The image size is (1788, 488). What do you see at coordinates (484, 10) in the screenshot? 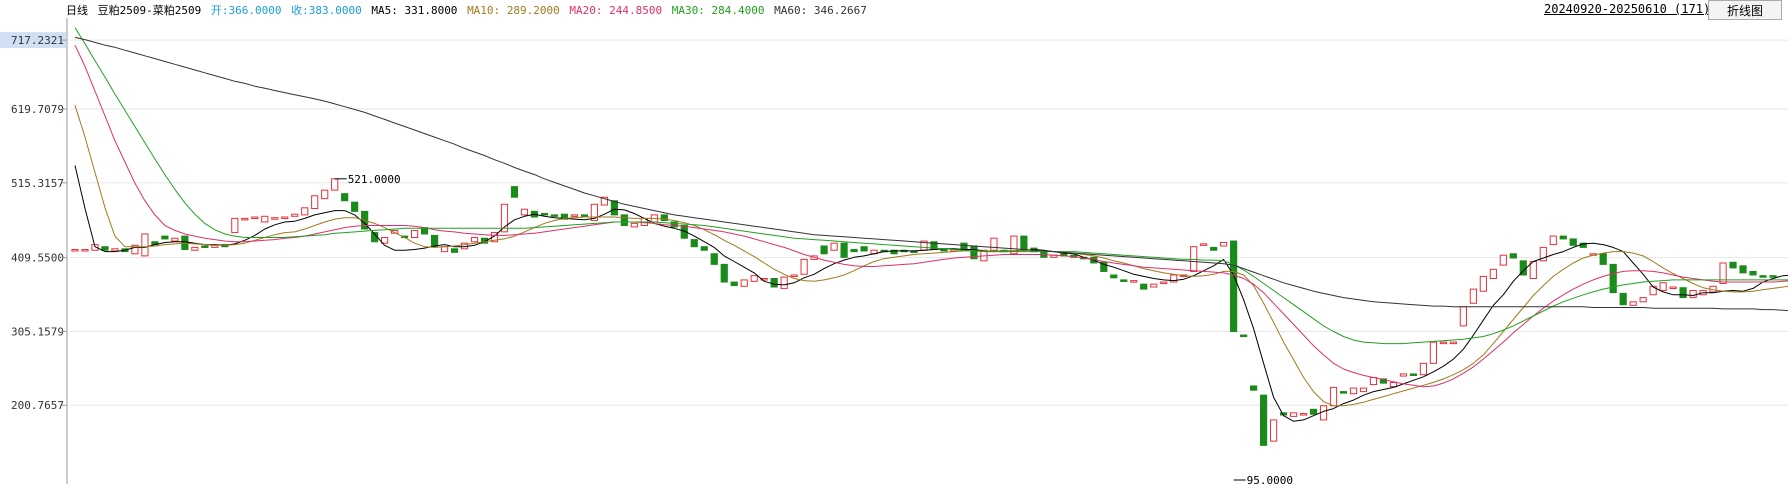
I see `ma10-label: MA10:` at bounding box center [484, 10].